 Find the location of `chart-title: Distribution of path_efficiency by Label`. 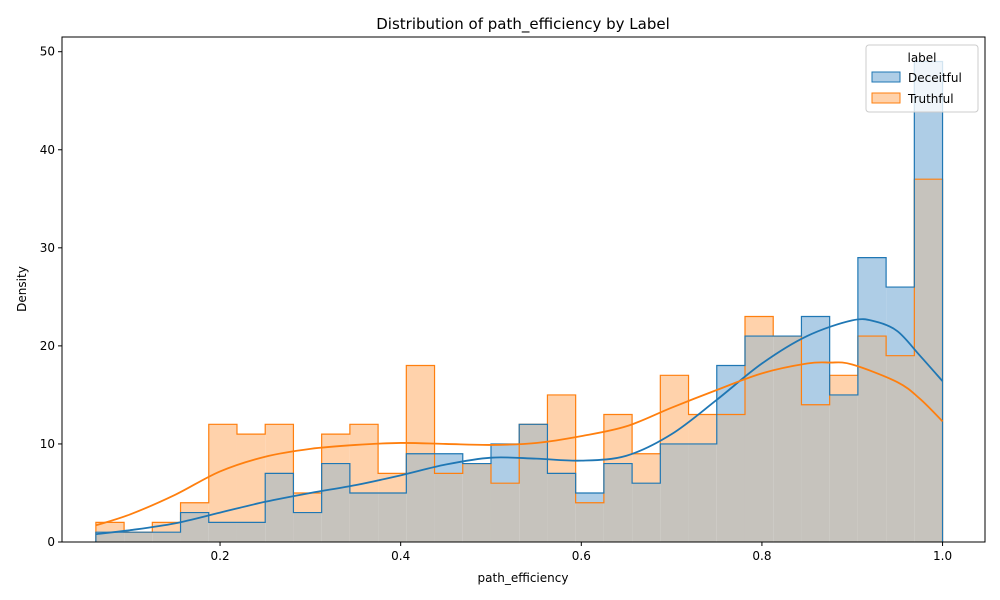

chart-title: Distribution of path_efficiency by Label is located at coordinates (523, 24).